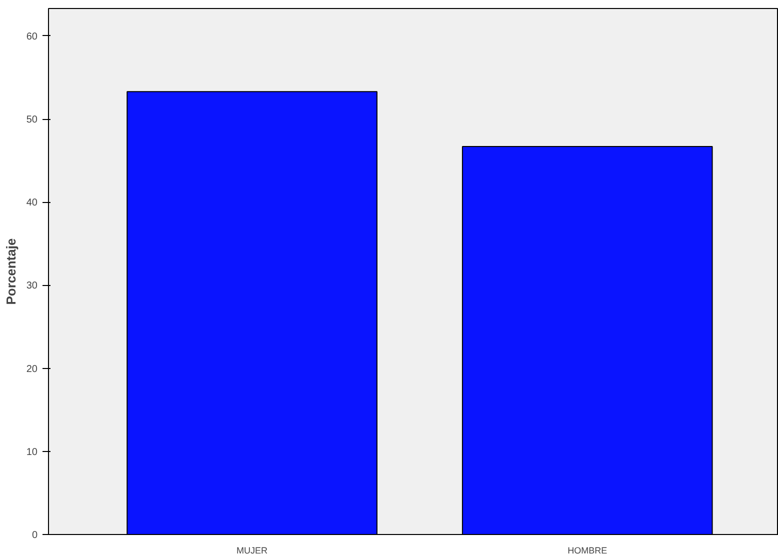 The image size is (778, 558). Describe the element at coordinates (32, 286) in the screenshot. I see `y-tick-label: 30` at that location.